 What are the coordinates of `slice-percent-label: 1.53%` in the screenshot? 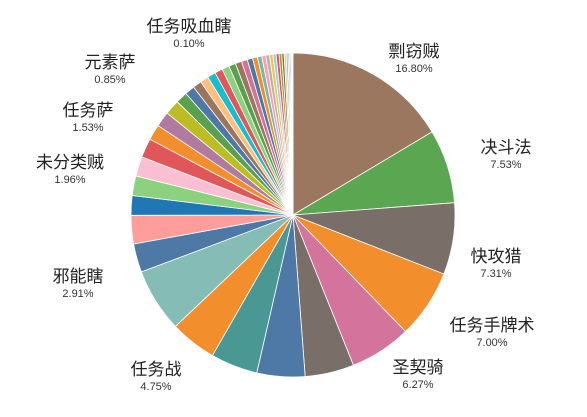 It's located at (87, 128).